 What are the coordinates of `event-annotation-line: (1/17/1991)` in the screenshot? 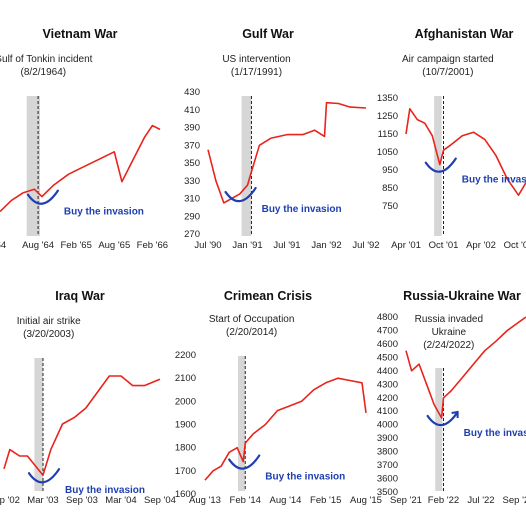 It's located at (256, 72).